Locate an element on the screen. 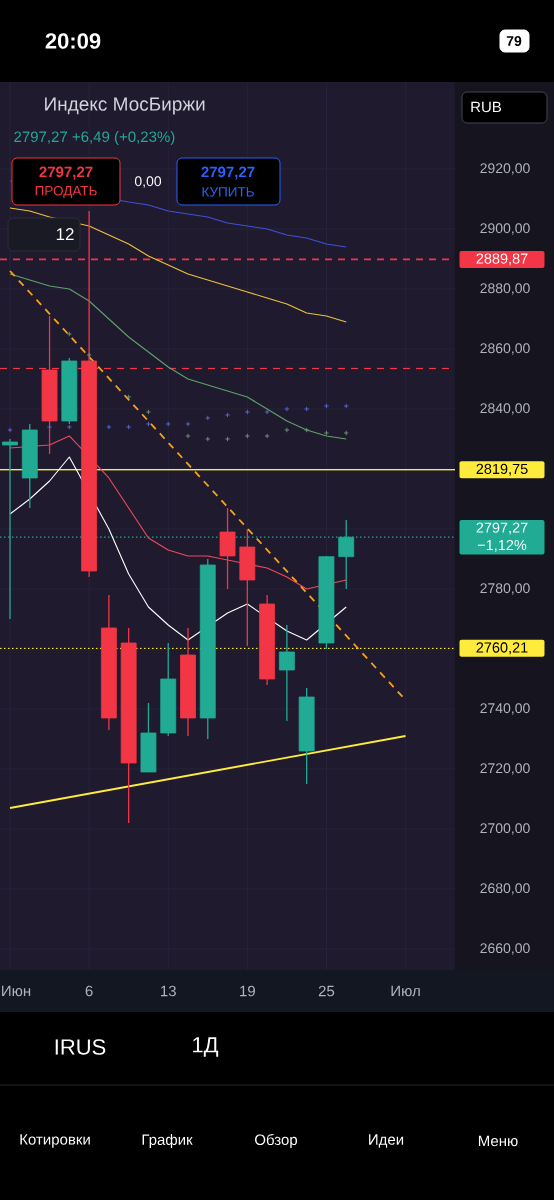 The width and height of the screenshot is (554, 1200). y-tick-label: 2660,00 is located at coordinates (505, 949).